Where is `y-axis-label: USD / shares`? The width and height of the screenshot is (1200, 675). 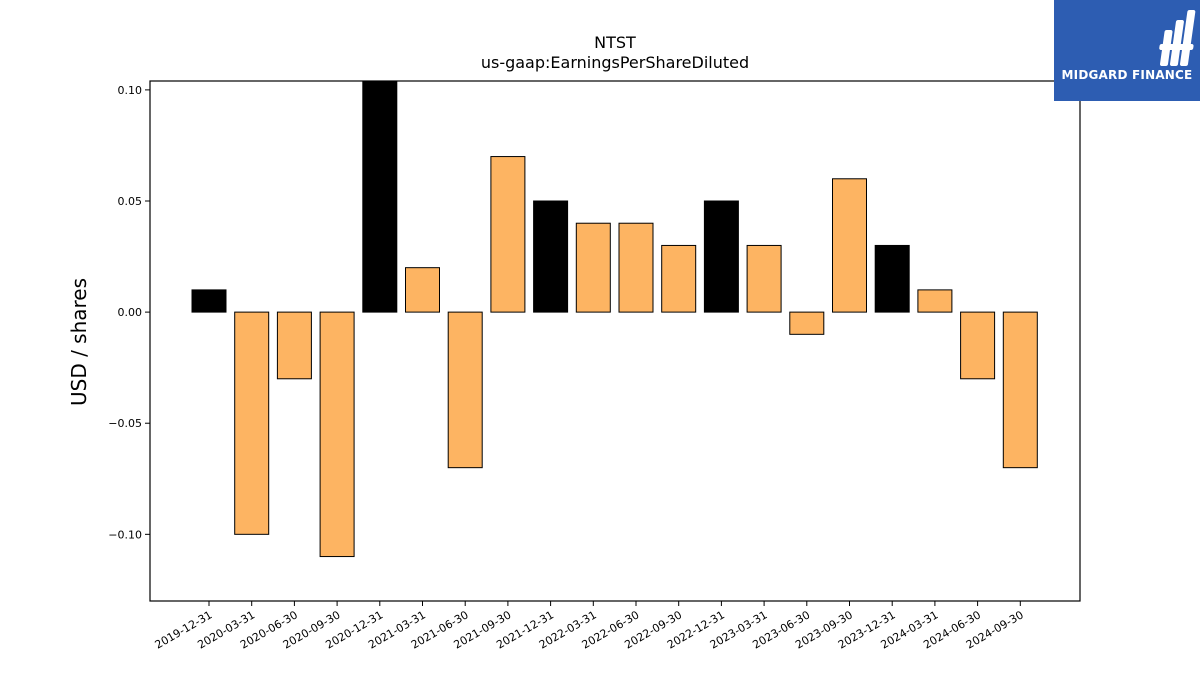
y-axis-label: USD / shares is located at coordinates (79, 342).